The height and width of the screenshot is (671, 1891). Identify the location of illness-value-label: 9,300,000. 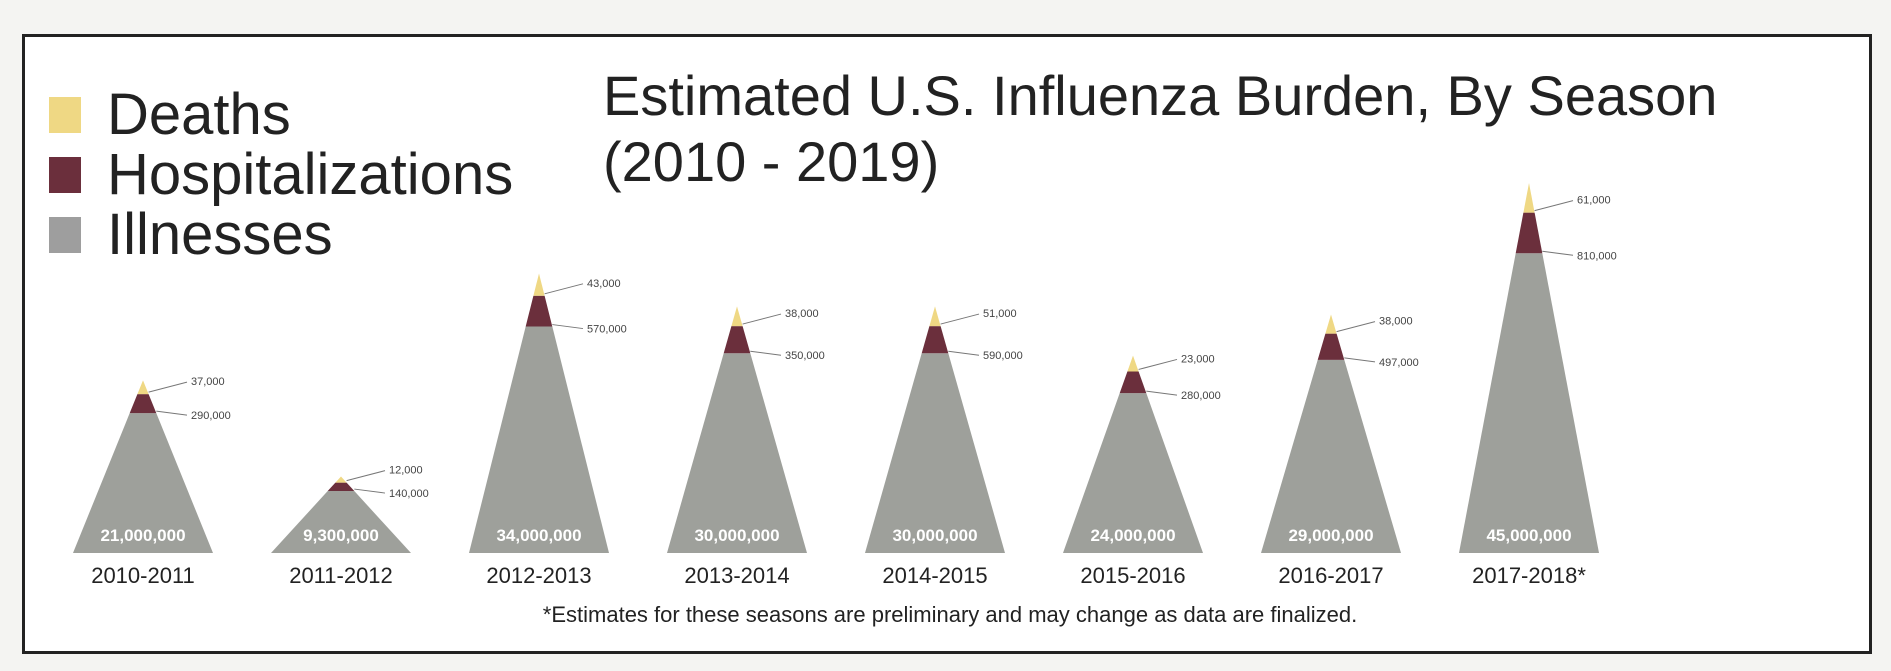
(341, 535).